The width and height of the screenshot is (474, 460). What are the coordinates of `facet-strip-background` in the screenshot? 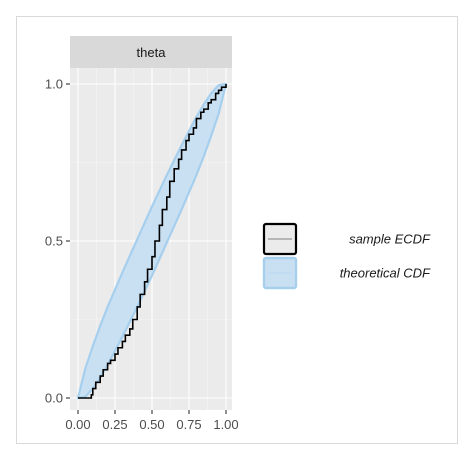 It's located at (151, 52).